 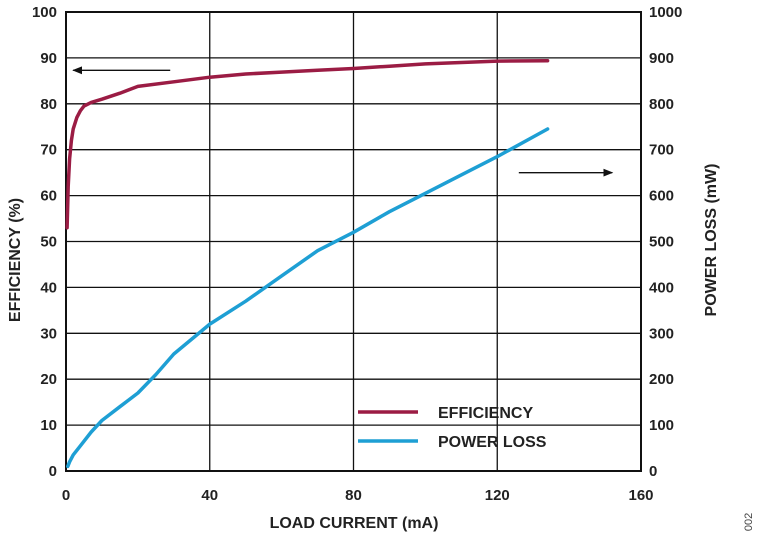 What do you see at coordinates (661, 58) in the screenshot?
I see `y-right-tick-label-9: 900` at bounding box center [661, 58].